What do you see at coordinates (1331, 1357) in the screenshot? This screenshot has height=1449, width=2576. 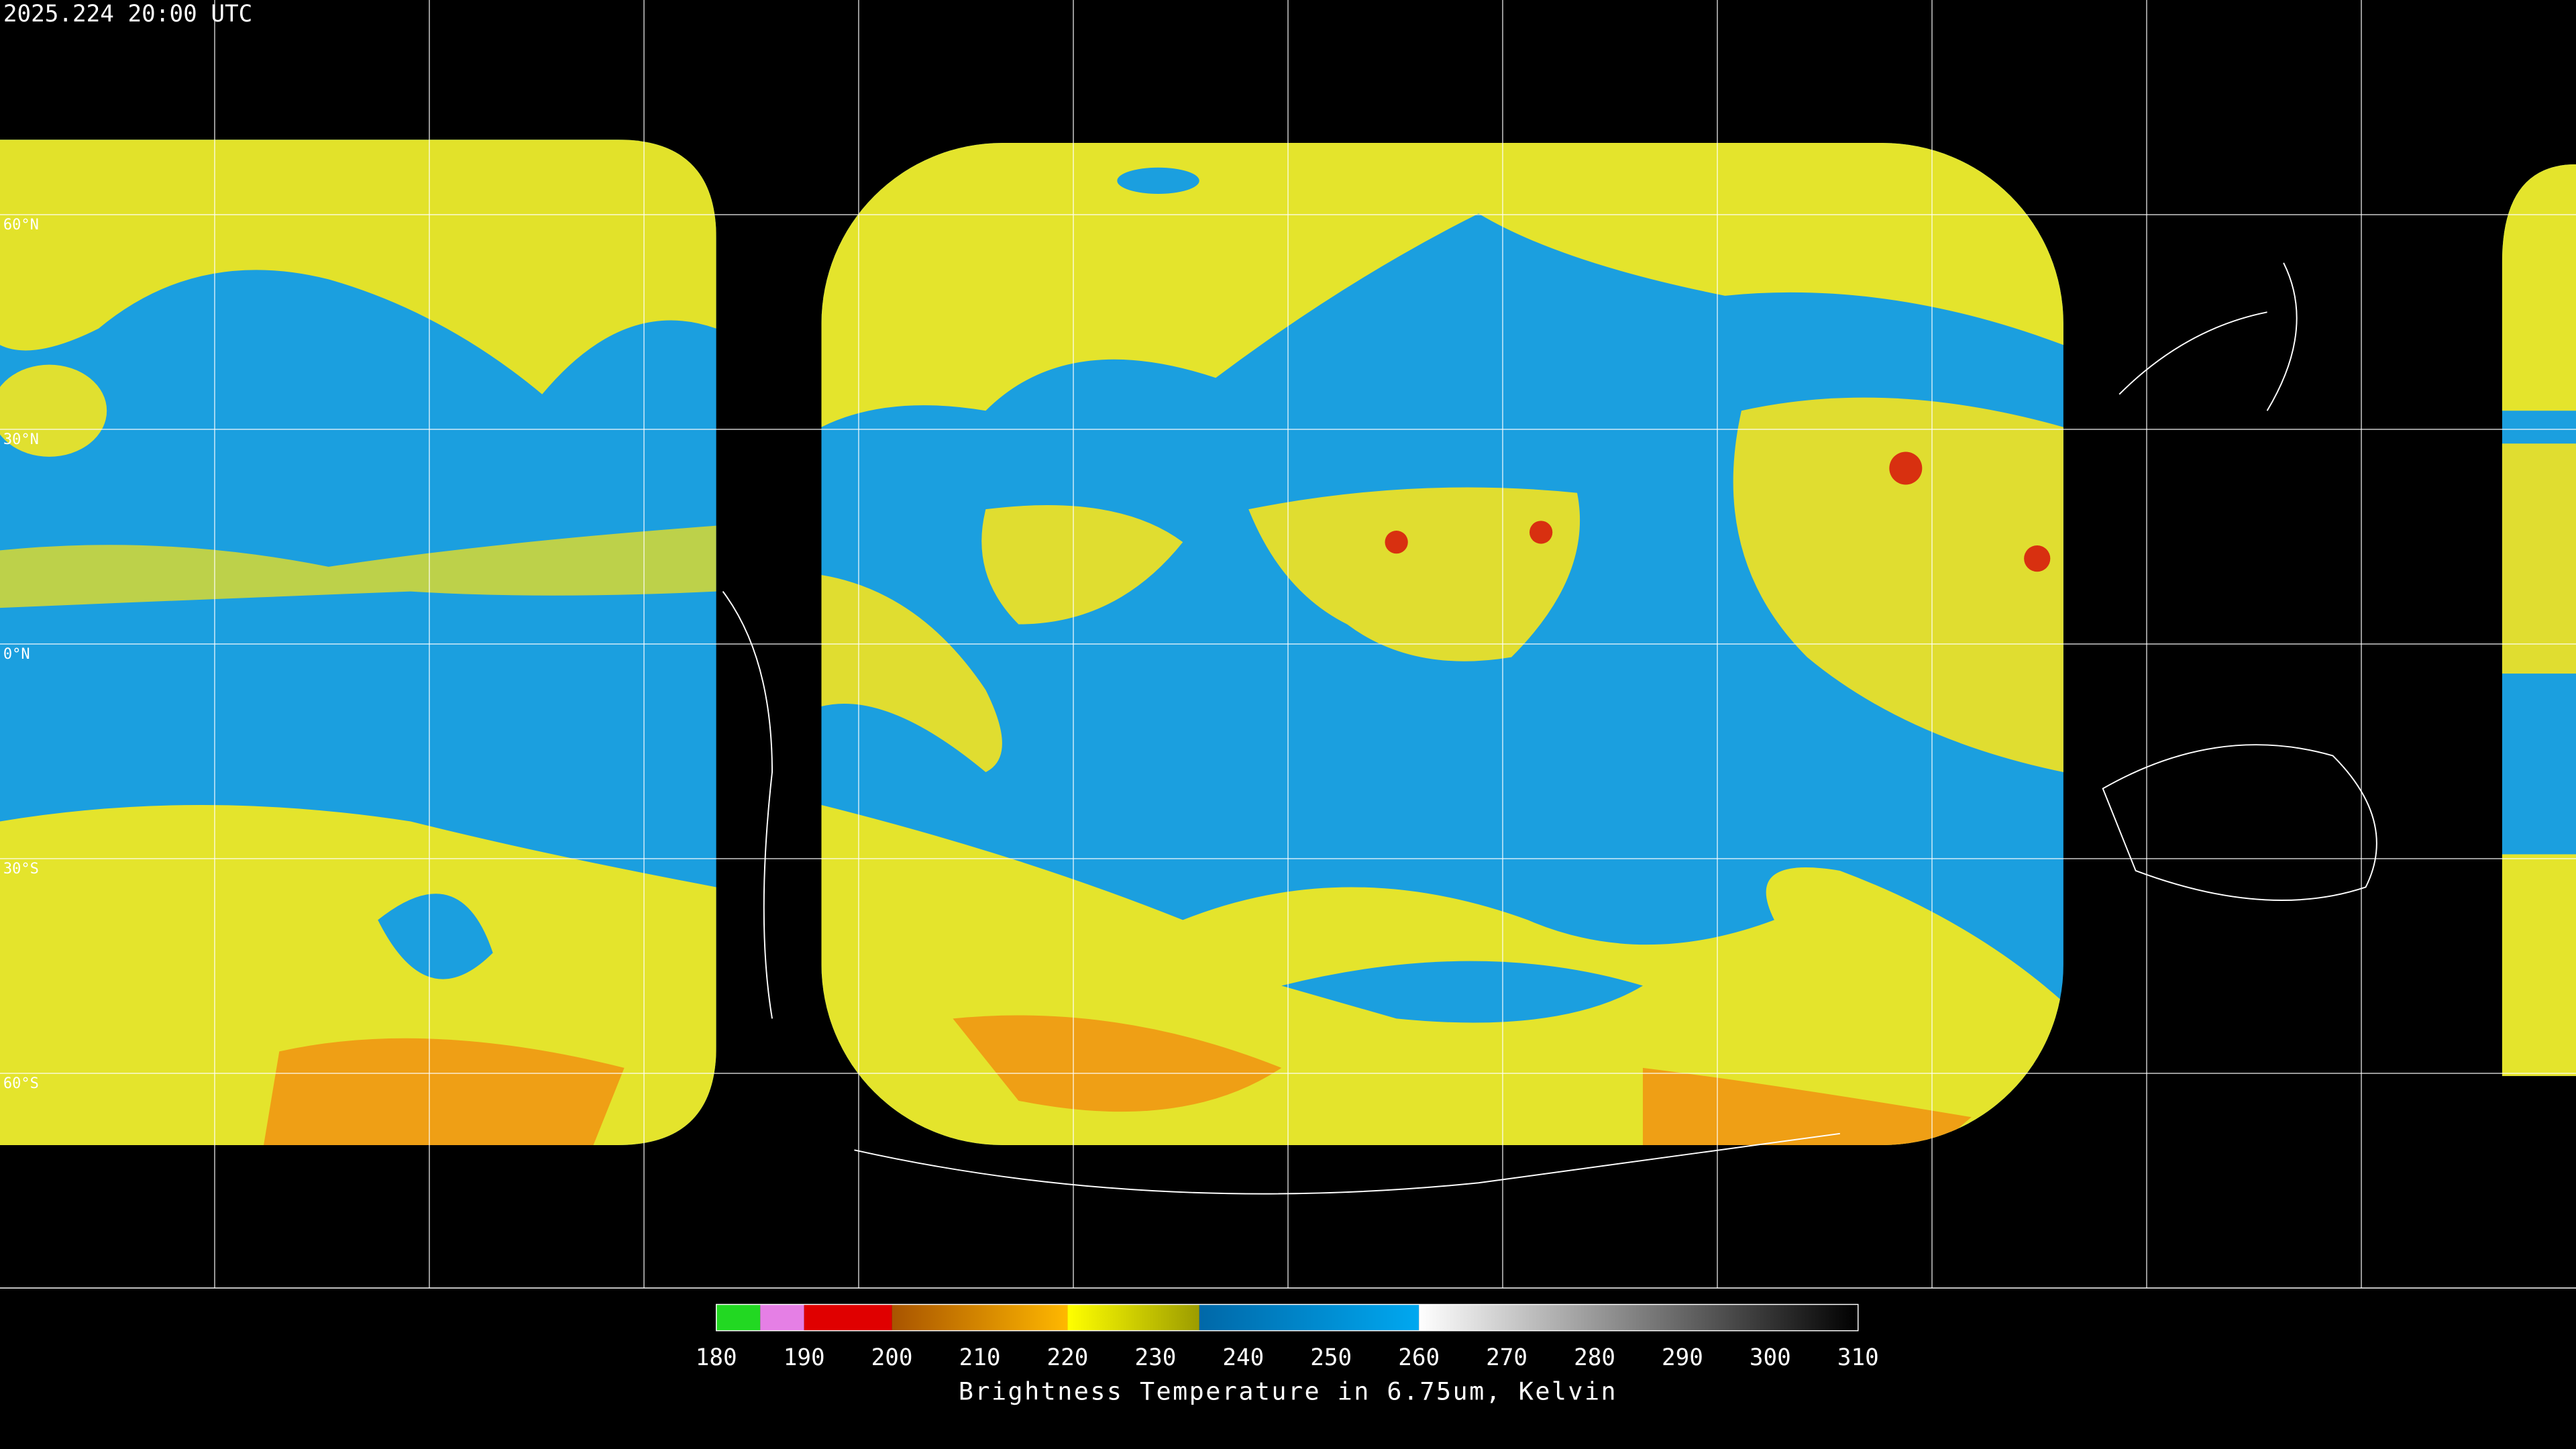 I see `colorbar-tick-label: 250` at bounding box center [1331, 1357].